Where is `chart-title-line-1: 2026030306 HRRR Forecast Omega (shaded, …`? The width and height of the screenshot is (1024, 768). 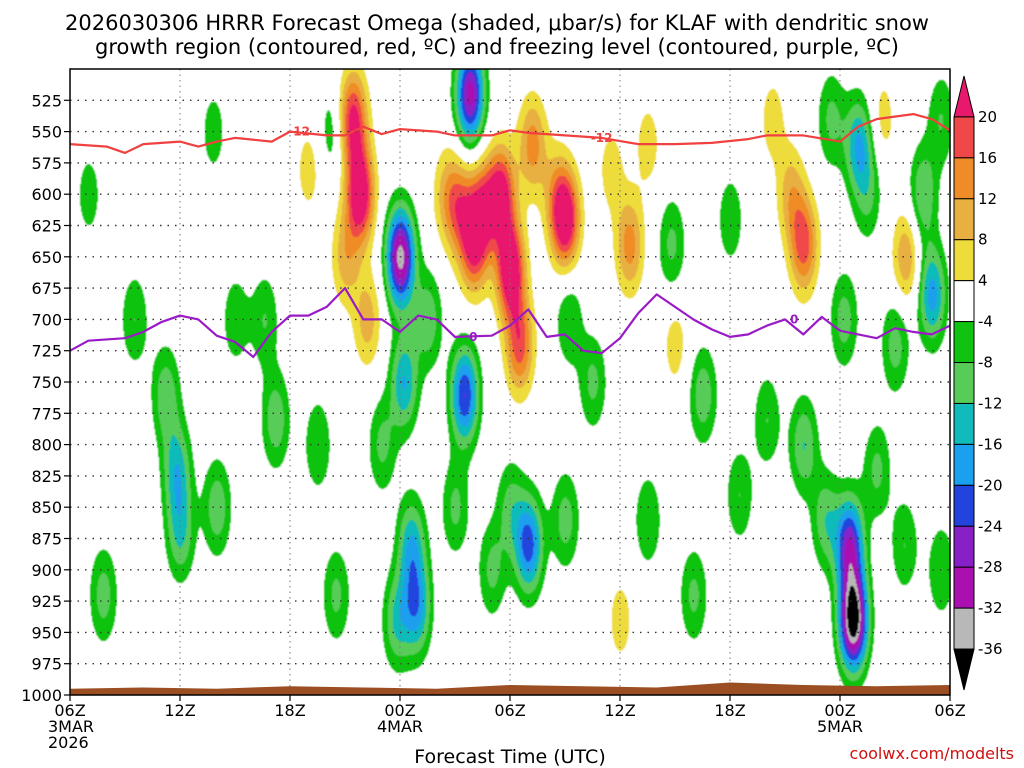
chart-title-line-1: 2026030306 HRRR Forecast Omega (shaded, … is located at coordinates (497, 23).